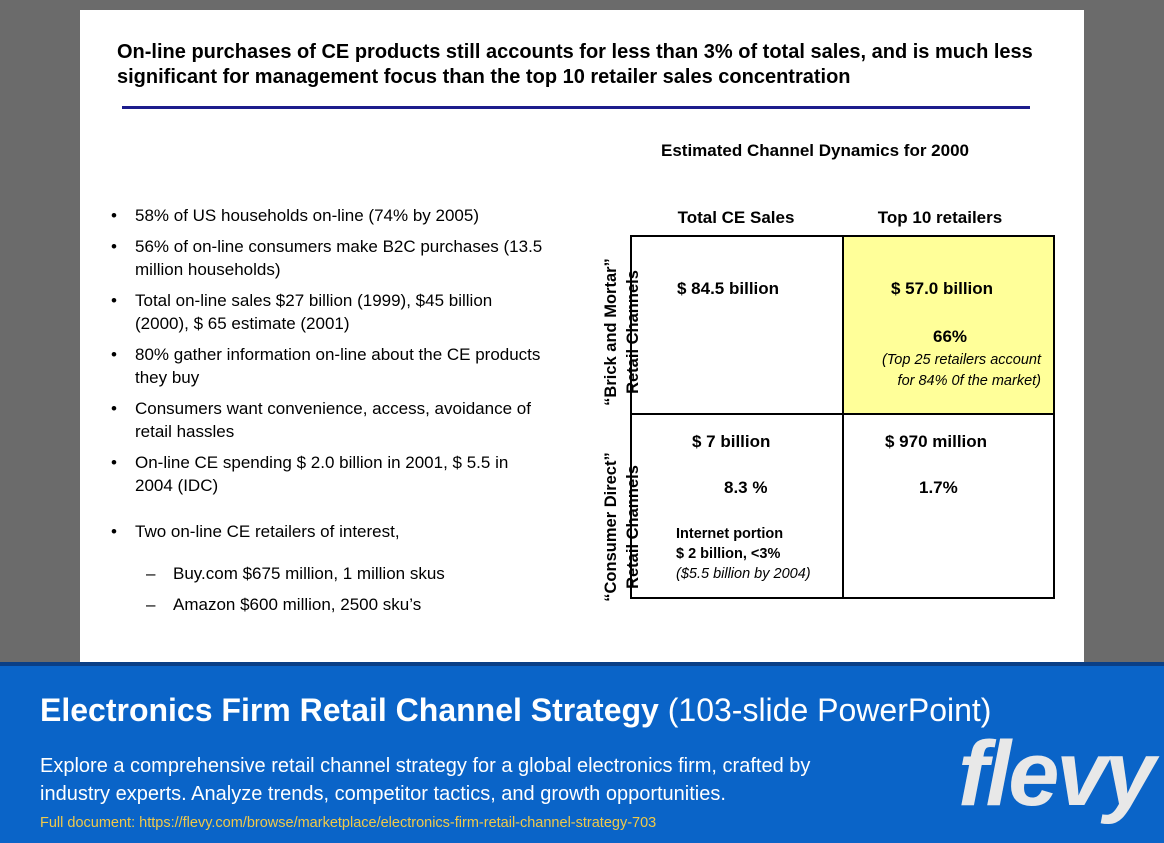 The height and width of the screenshot is (843, 1164). I want to click on sub-bullet-item: Amazon $600 million, 2500 sku’s, so click(356, 604).